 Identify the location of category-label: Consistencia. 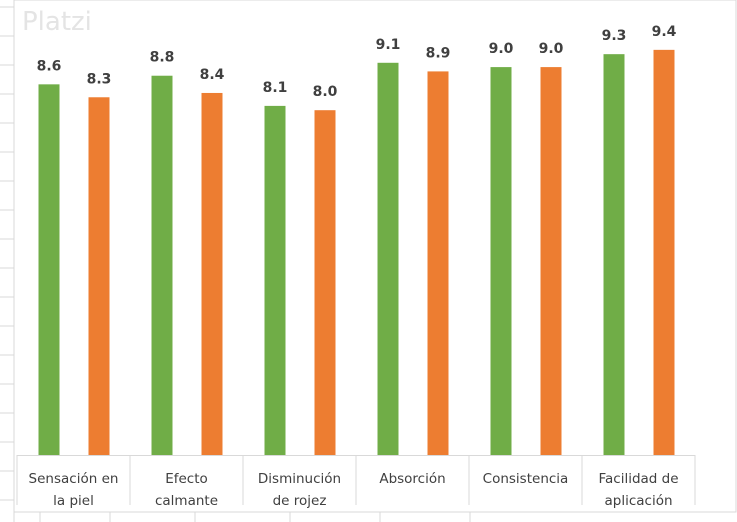
(526, 479).